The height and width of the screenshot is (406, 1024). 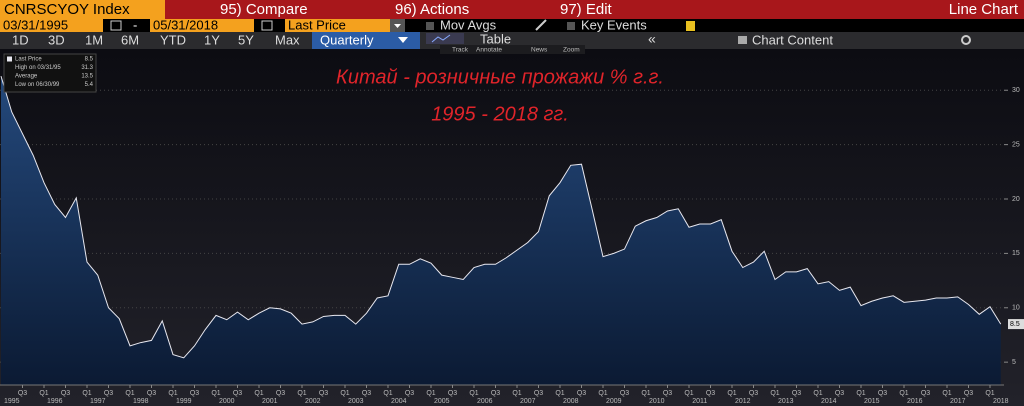 What do you see at coordinates (87, 68) in the screenshot?
I see `legend-value: 31.3` at bounding box center [87, 68].